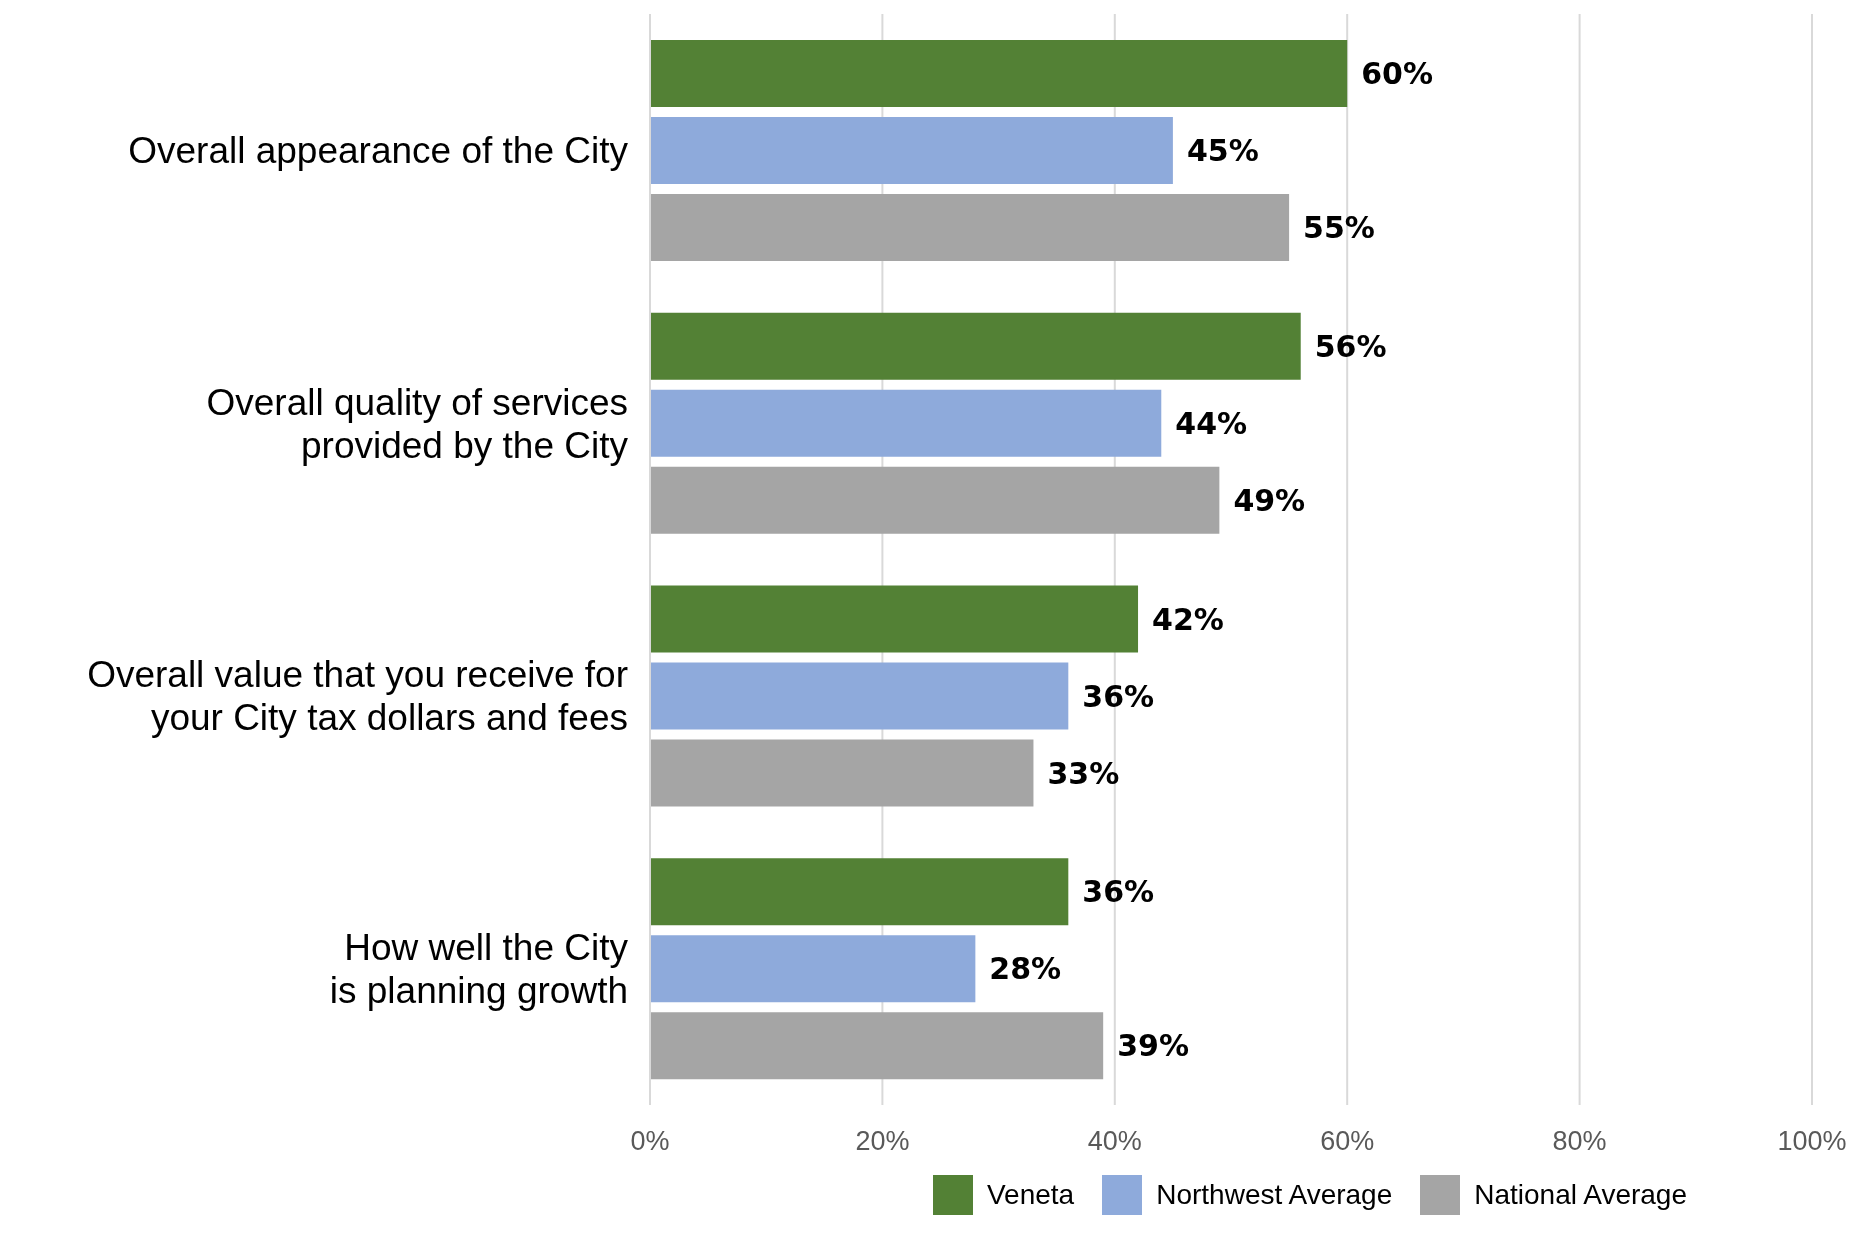  What do you see at coordinates (1211, 423) in the screenshot?
I see `data-label: 44%` at bounding box center [1211, 423].